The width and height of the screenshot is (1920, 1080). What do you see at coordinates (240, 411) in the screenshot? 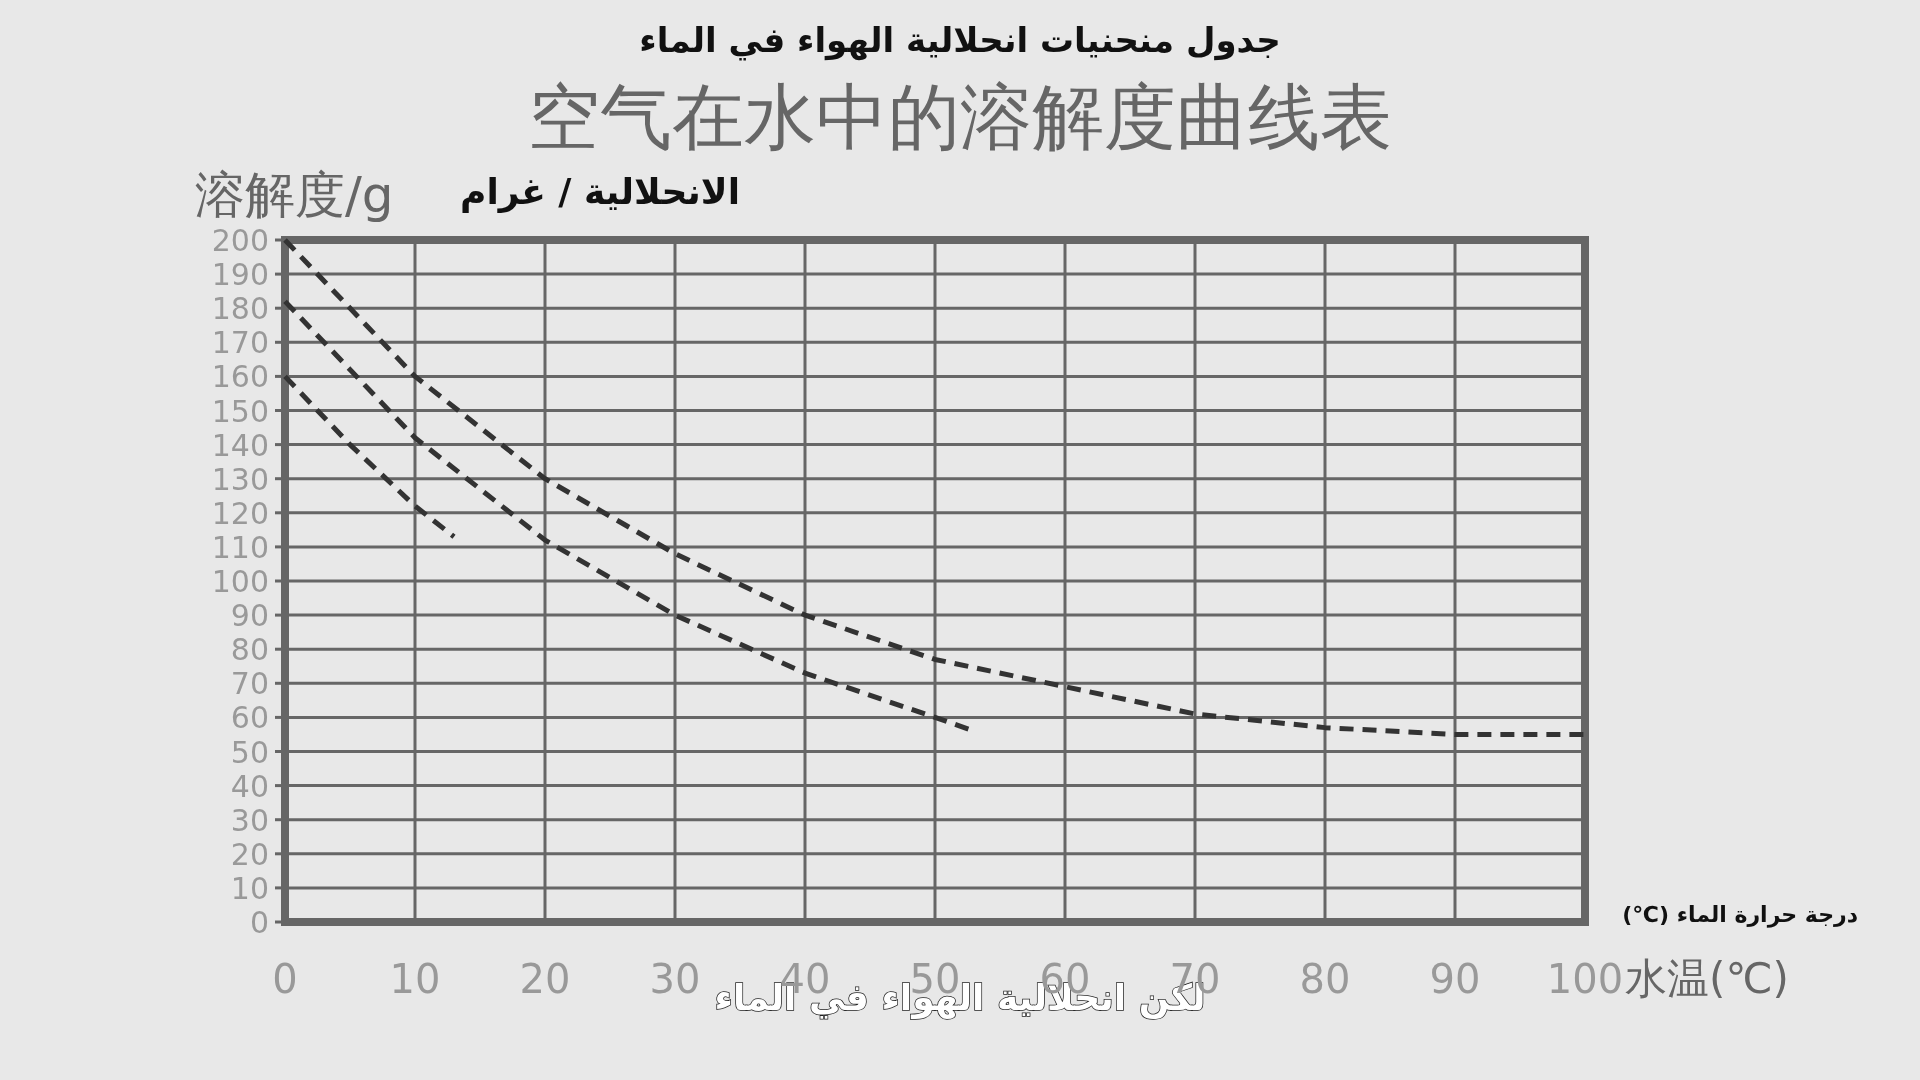
I see `y-tick-label: 150` at bounding box center [240, 411].